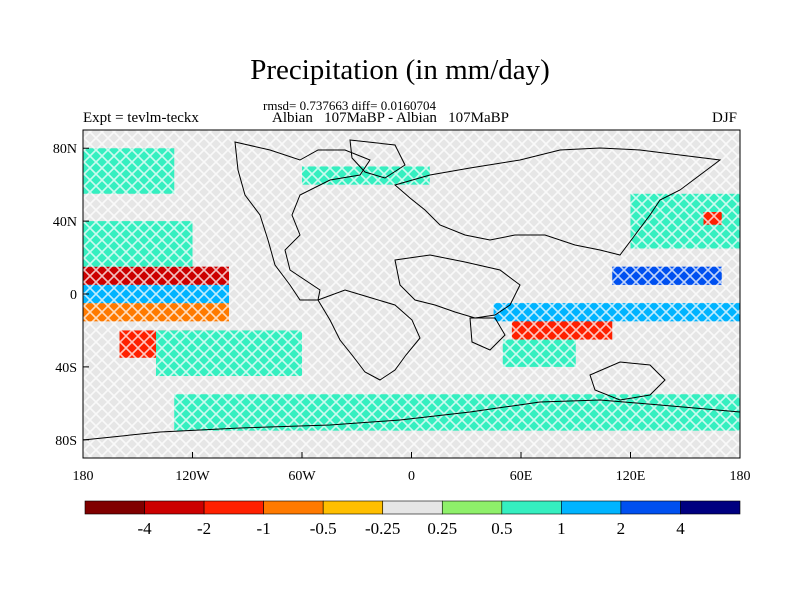 This screenshot has height=600, width=800. What do you see at coordinates (621, 528) in the screenshot?
I see `colorbar-label: 2` at bounding box center [621, 528].